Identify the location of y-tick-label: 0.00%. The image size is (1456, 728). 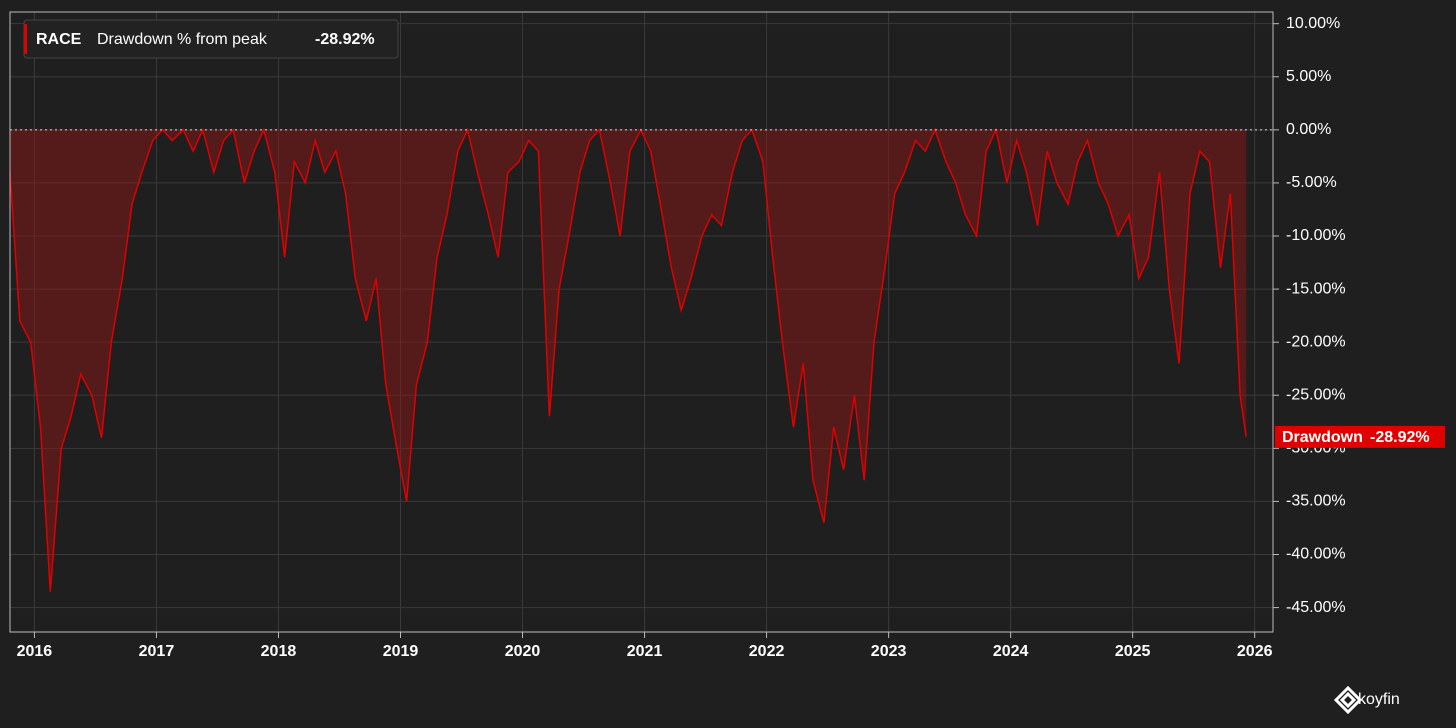
(1308, 129).